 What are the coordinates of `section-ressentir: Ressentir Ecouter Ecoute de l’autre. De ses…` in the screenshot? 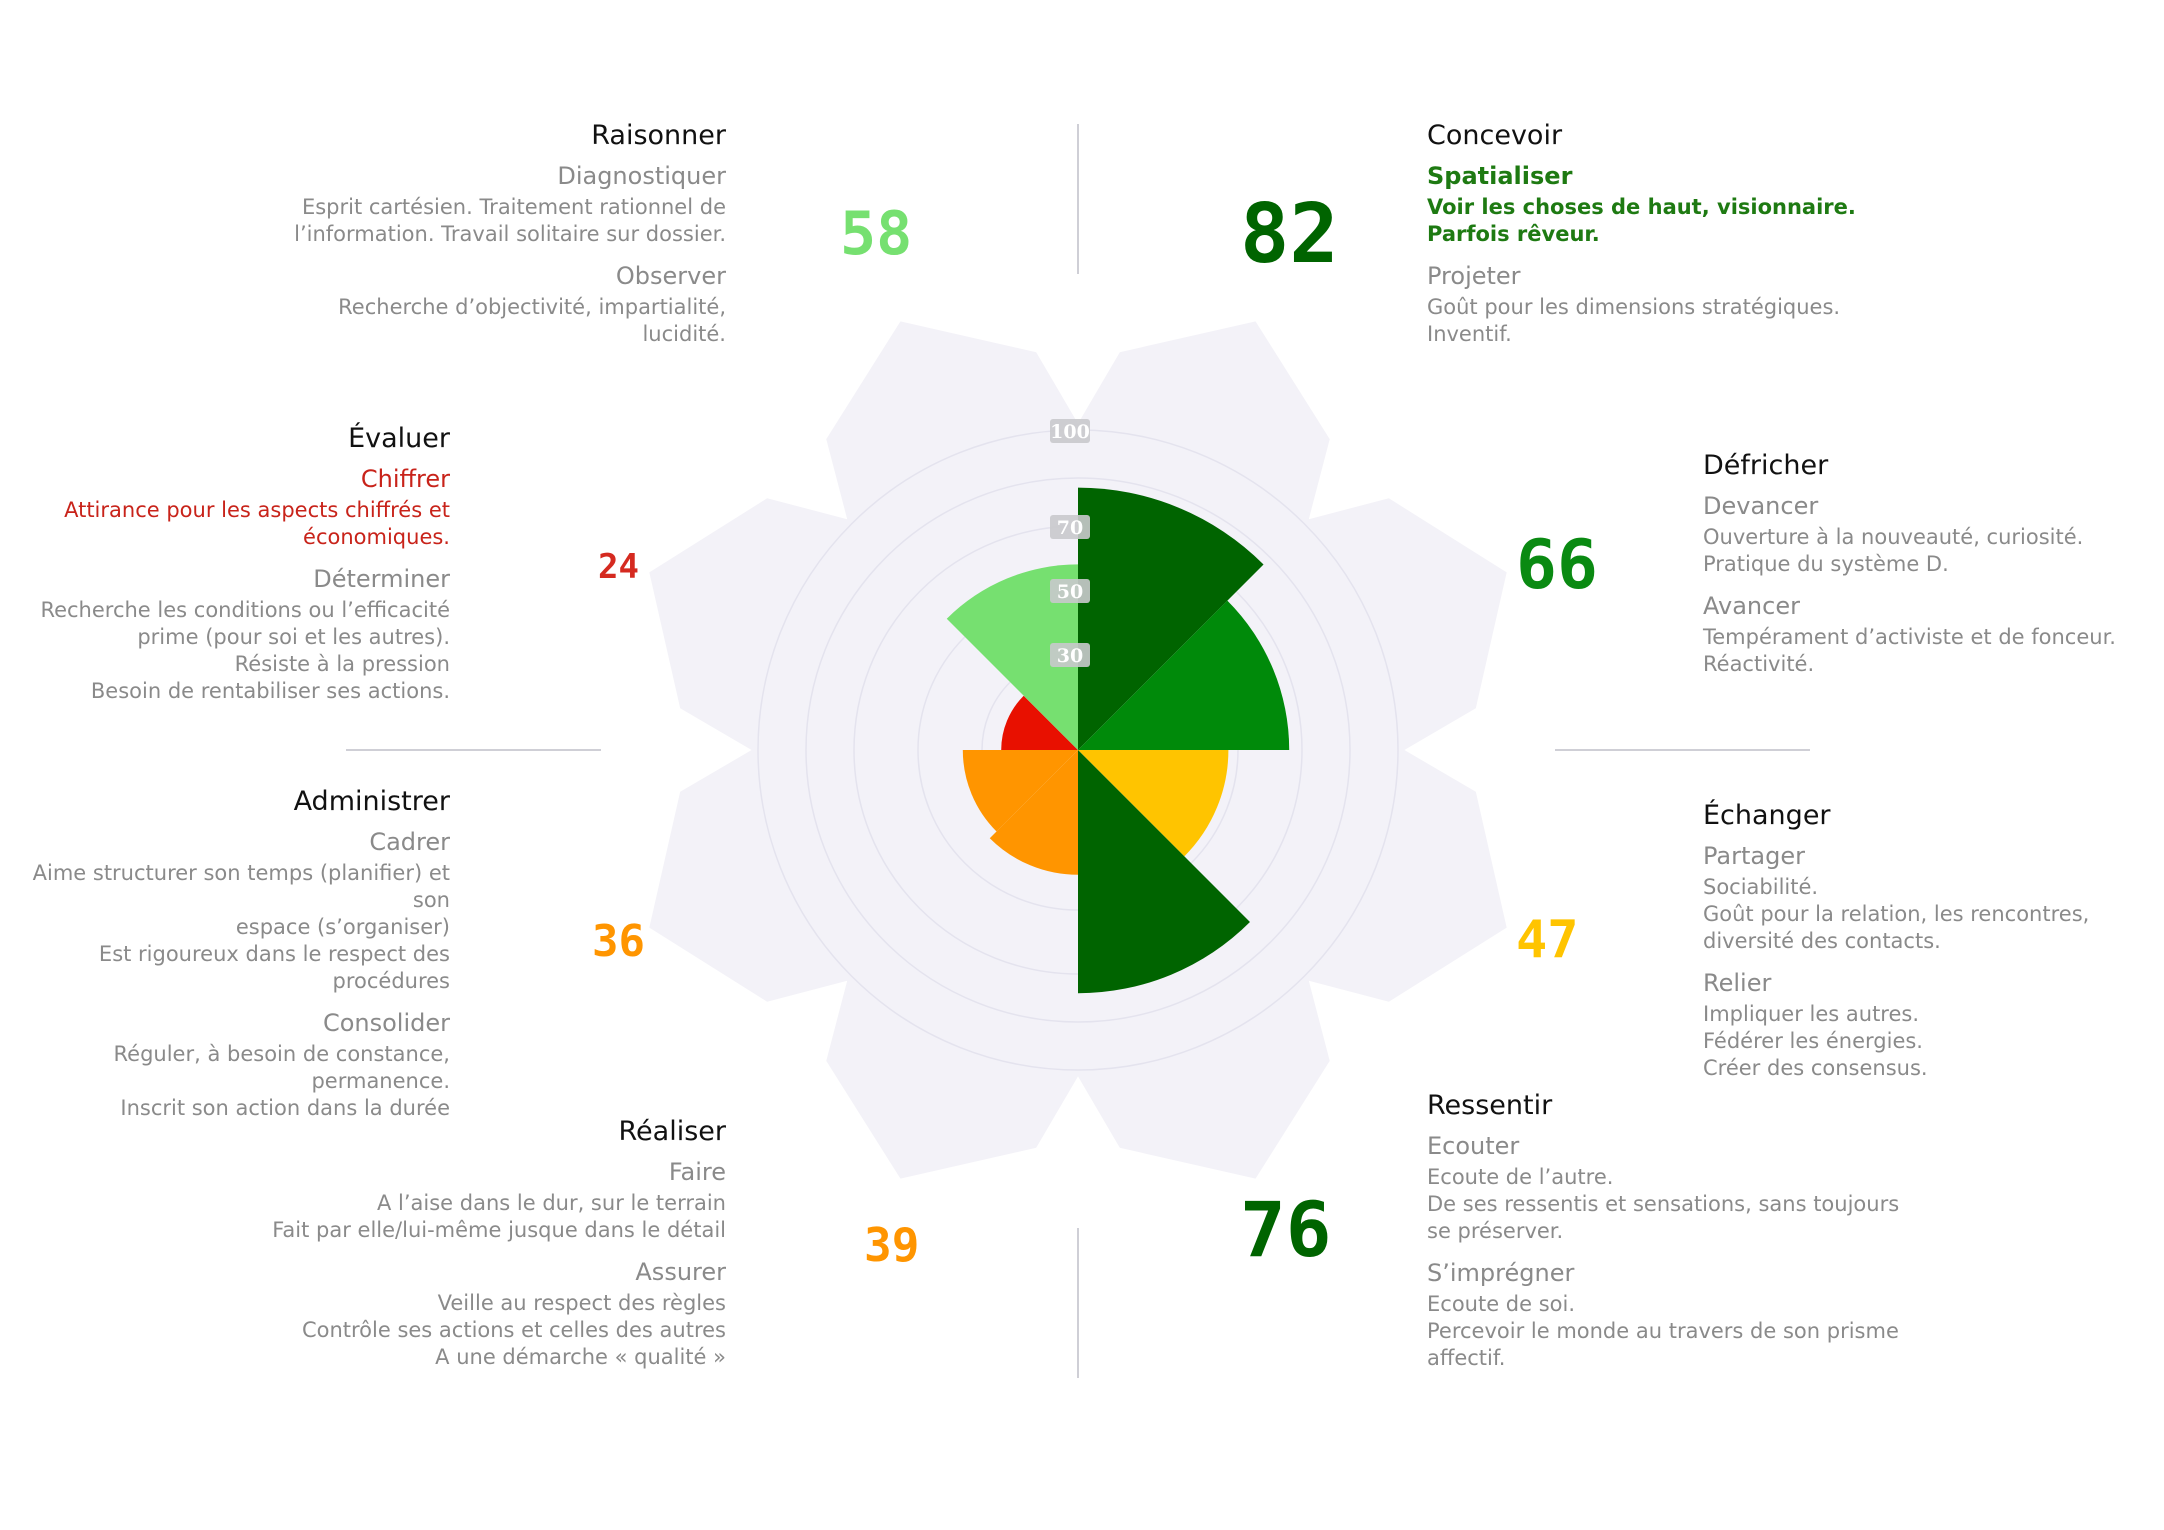 It's located at (1707, 1238).